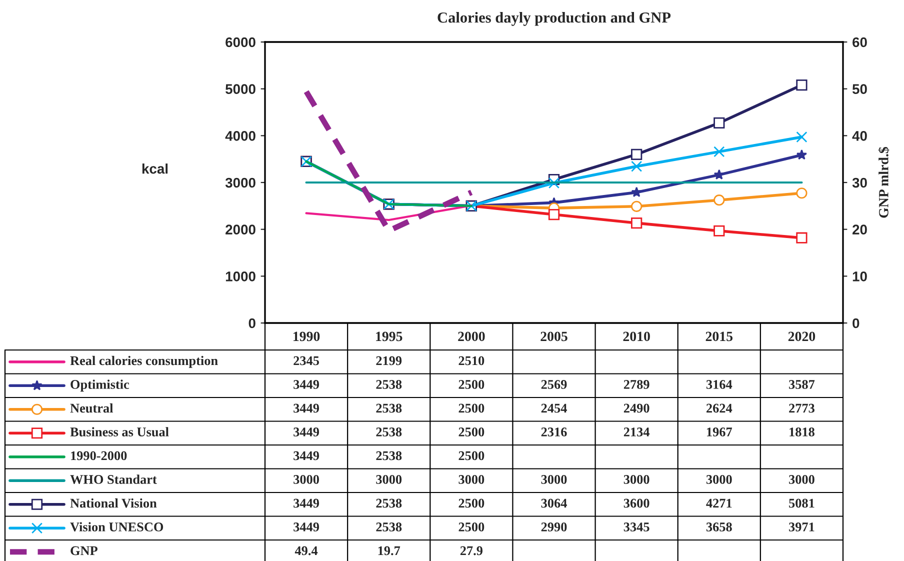  I want to click on x-tick-label: 2020, so click(802, 337).